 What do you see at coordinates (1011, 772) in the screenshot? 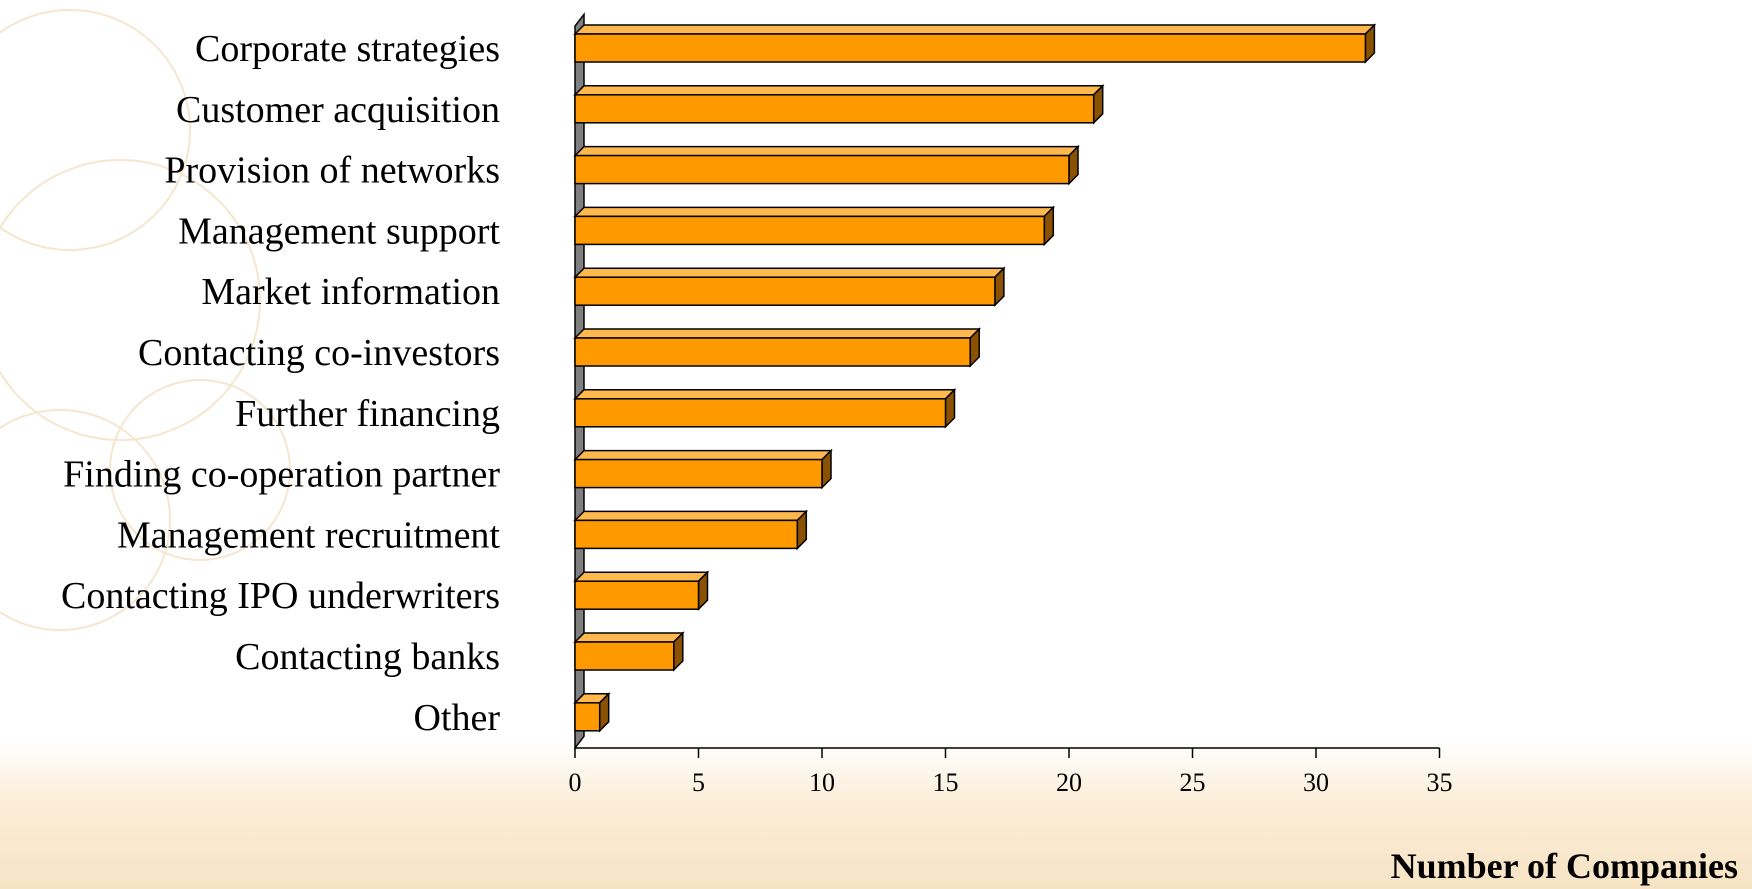
I see `x-axis: 0 5 10 15 20 25 30 35` at bounding box center [1011, 772].